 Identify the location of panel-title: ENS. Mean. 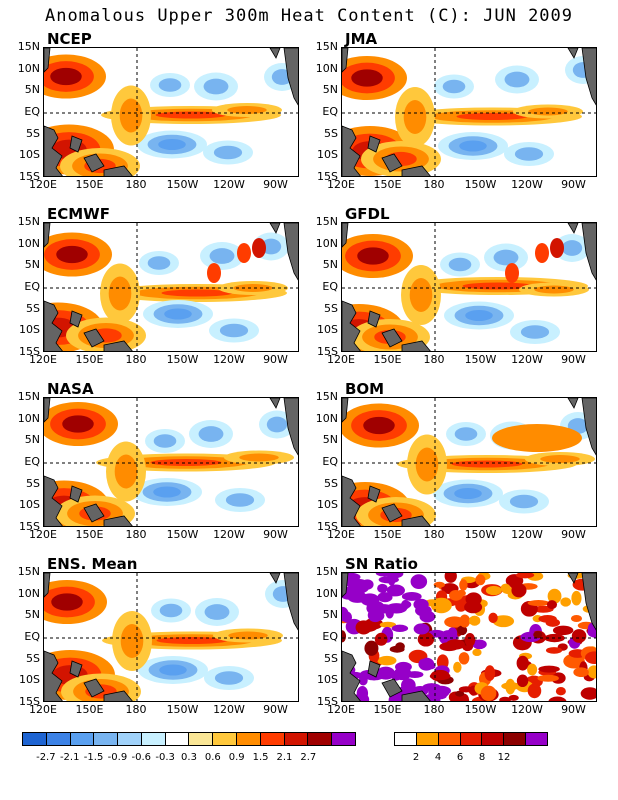
(92, 564).